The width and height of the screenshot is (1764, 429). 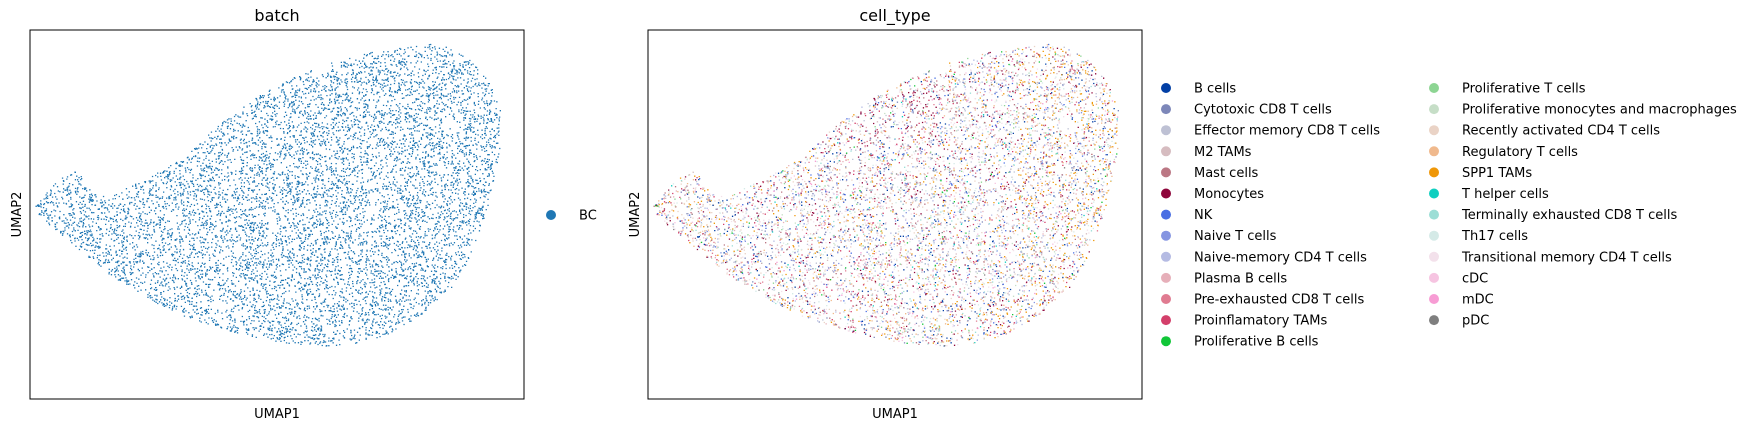 What do you see at coordinates (277, 414) in the screenshot?
I see `batch-x-axis-label: UMAP1` at bounding box center [277, 414].